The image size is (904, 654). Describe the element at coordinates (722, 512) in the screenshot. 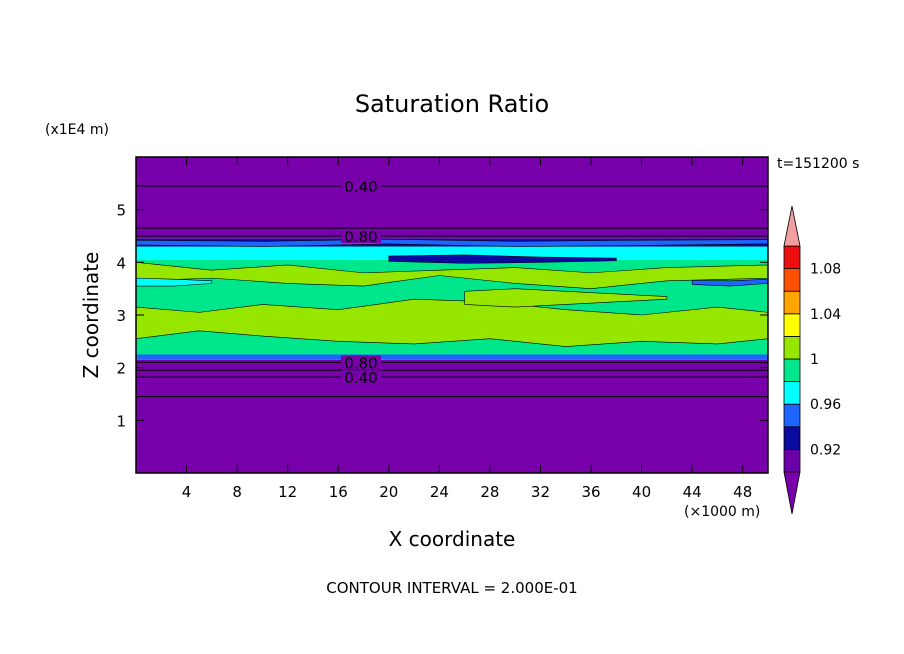

I see `x-unit-label: (×1000 m)` at that location.